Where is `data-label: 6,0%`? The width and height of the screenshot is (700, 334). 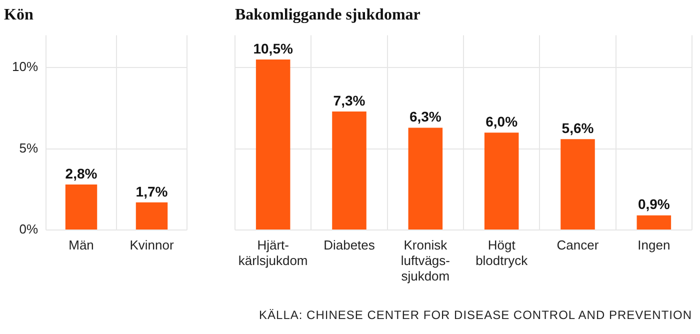 data-label: 6,0% is located at coordinates (502, 121).